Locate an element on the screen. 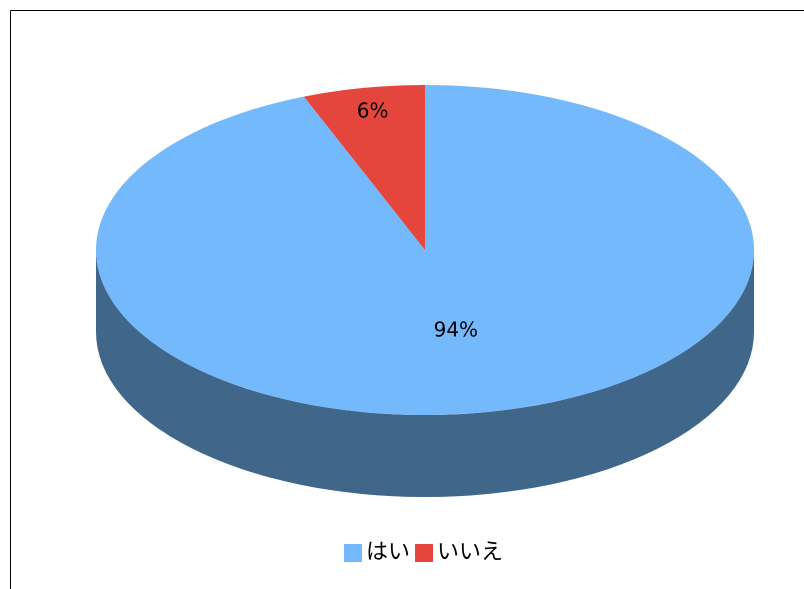 The height and width of the screenshot is (589, 804). data-label: 94% is located at coordinates (456, 330).